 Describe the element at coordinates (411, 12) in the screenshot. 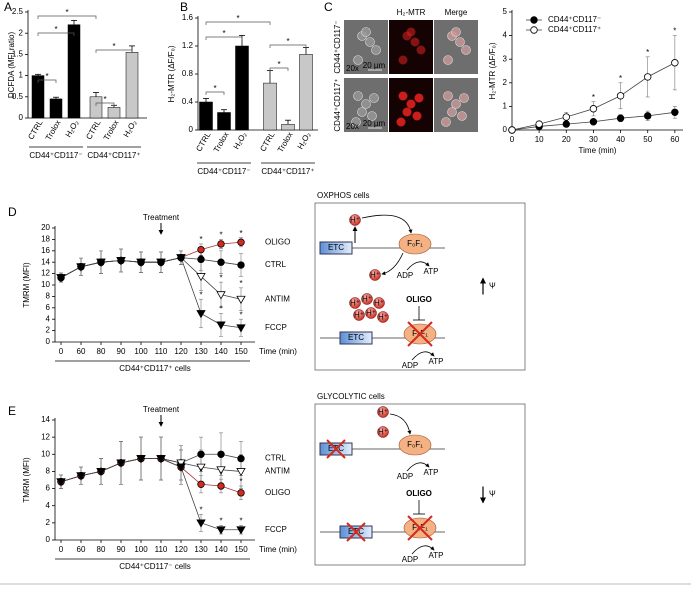

I see `column-label: H₂-MTR` at that location.